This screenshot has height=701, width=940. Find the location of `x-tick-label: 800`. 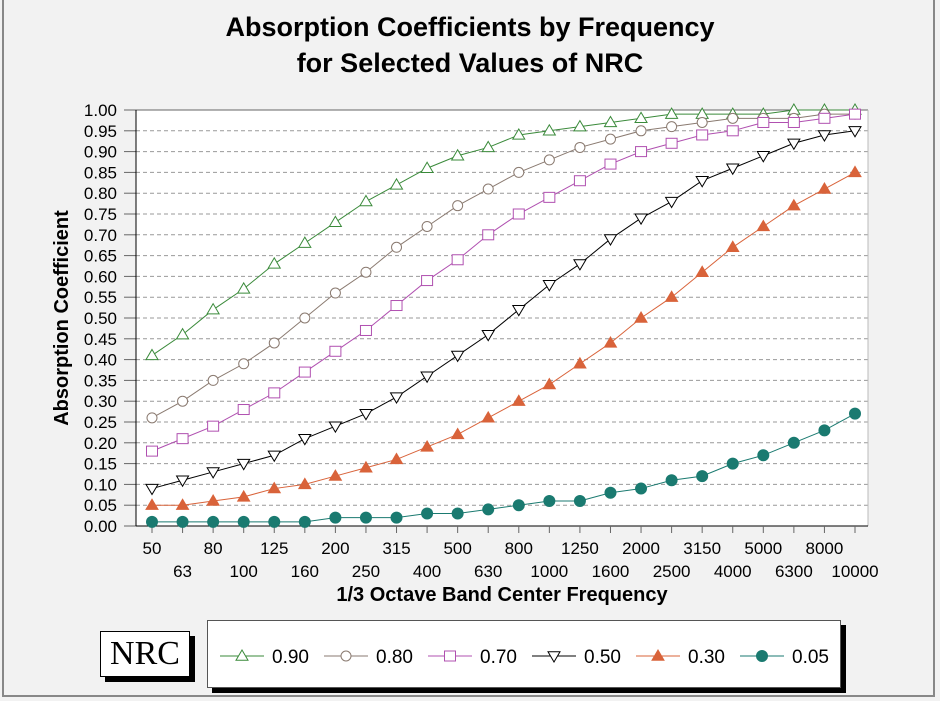

x-tick-label: 800 is located at coordinates (519, 548).